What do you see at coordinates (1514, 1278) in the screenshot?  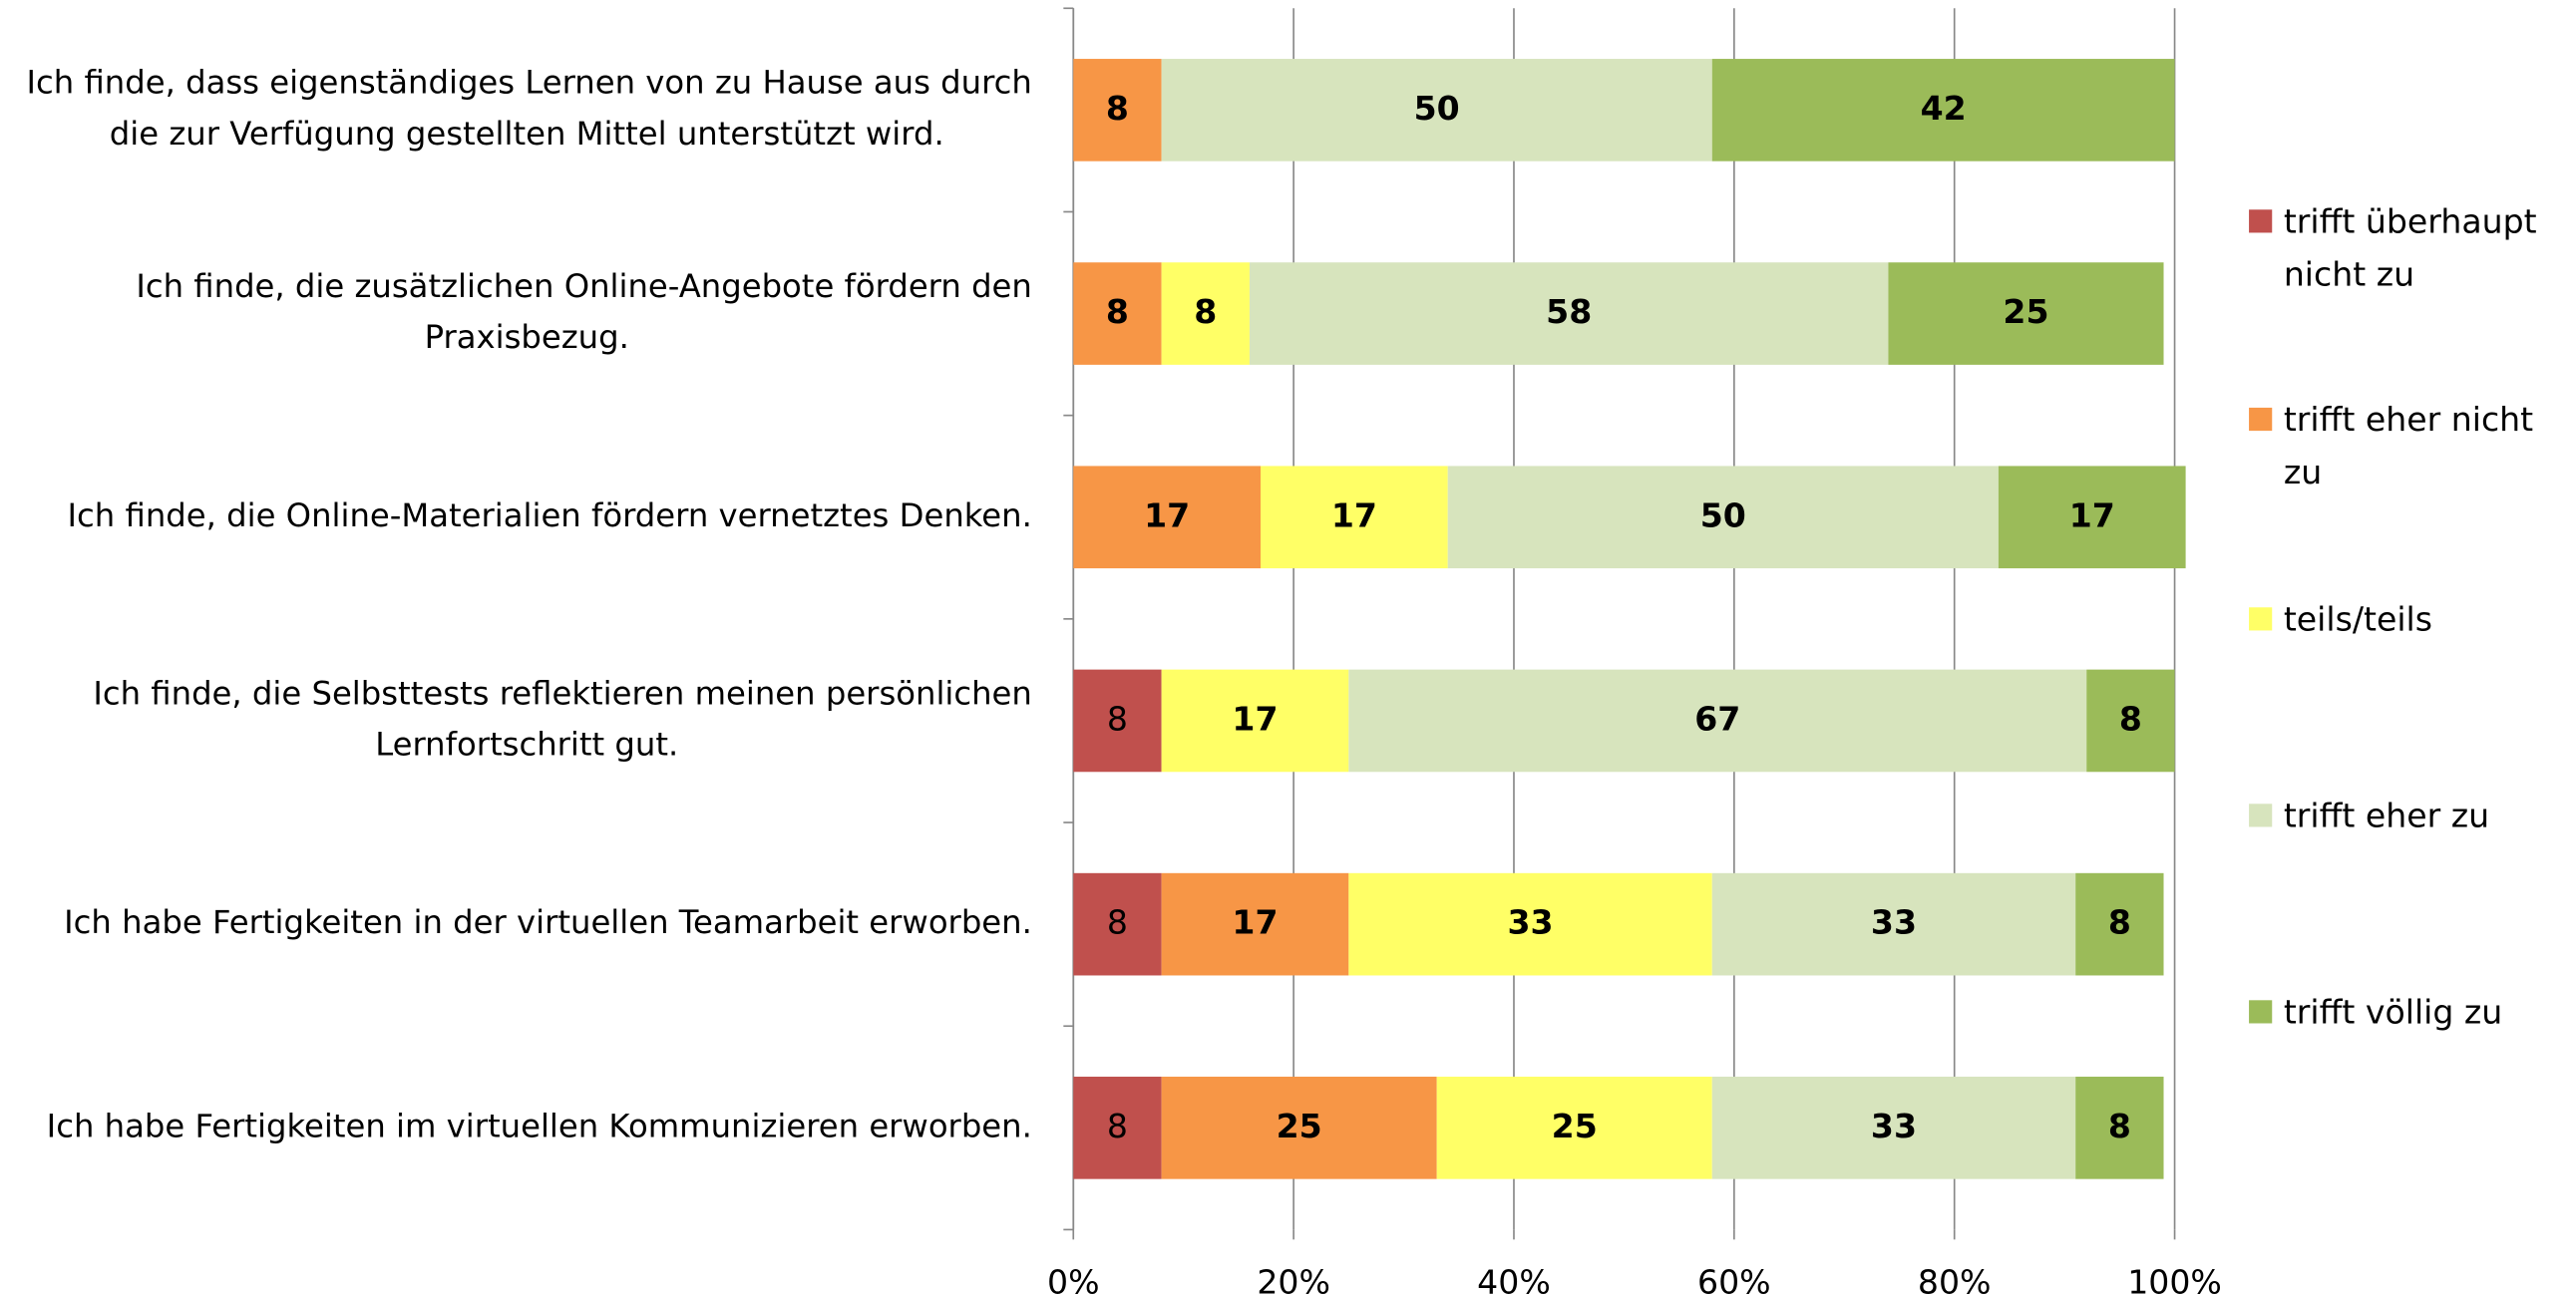 I see `x-tick-label: 40%` at bounding box center [1514, 1278].